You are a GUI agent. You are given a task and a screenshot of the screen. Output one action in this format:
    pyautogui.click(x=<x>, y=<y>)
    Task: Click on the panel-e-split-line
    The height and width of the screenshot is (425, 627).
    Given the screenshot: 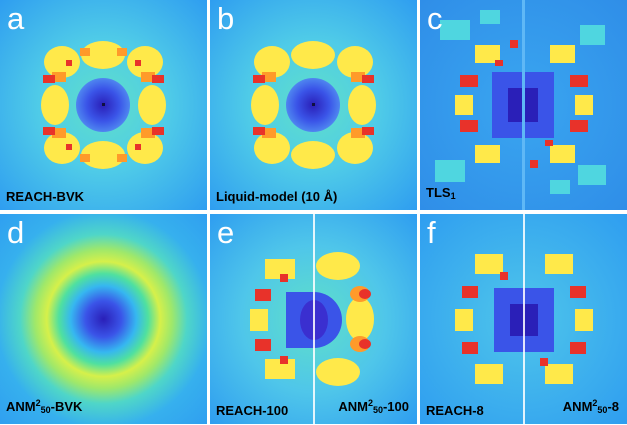 What is the action you would take?
    pyautogui.click(x=314, y=319)
    